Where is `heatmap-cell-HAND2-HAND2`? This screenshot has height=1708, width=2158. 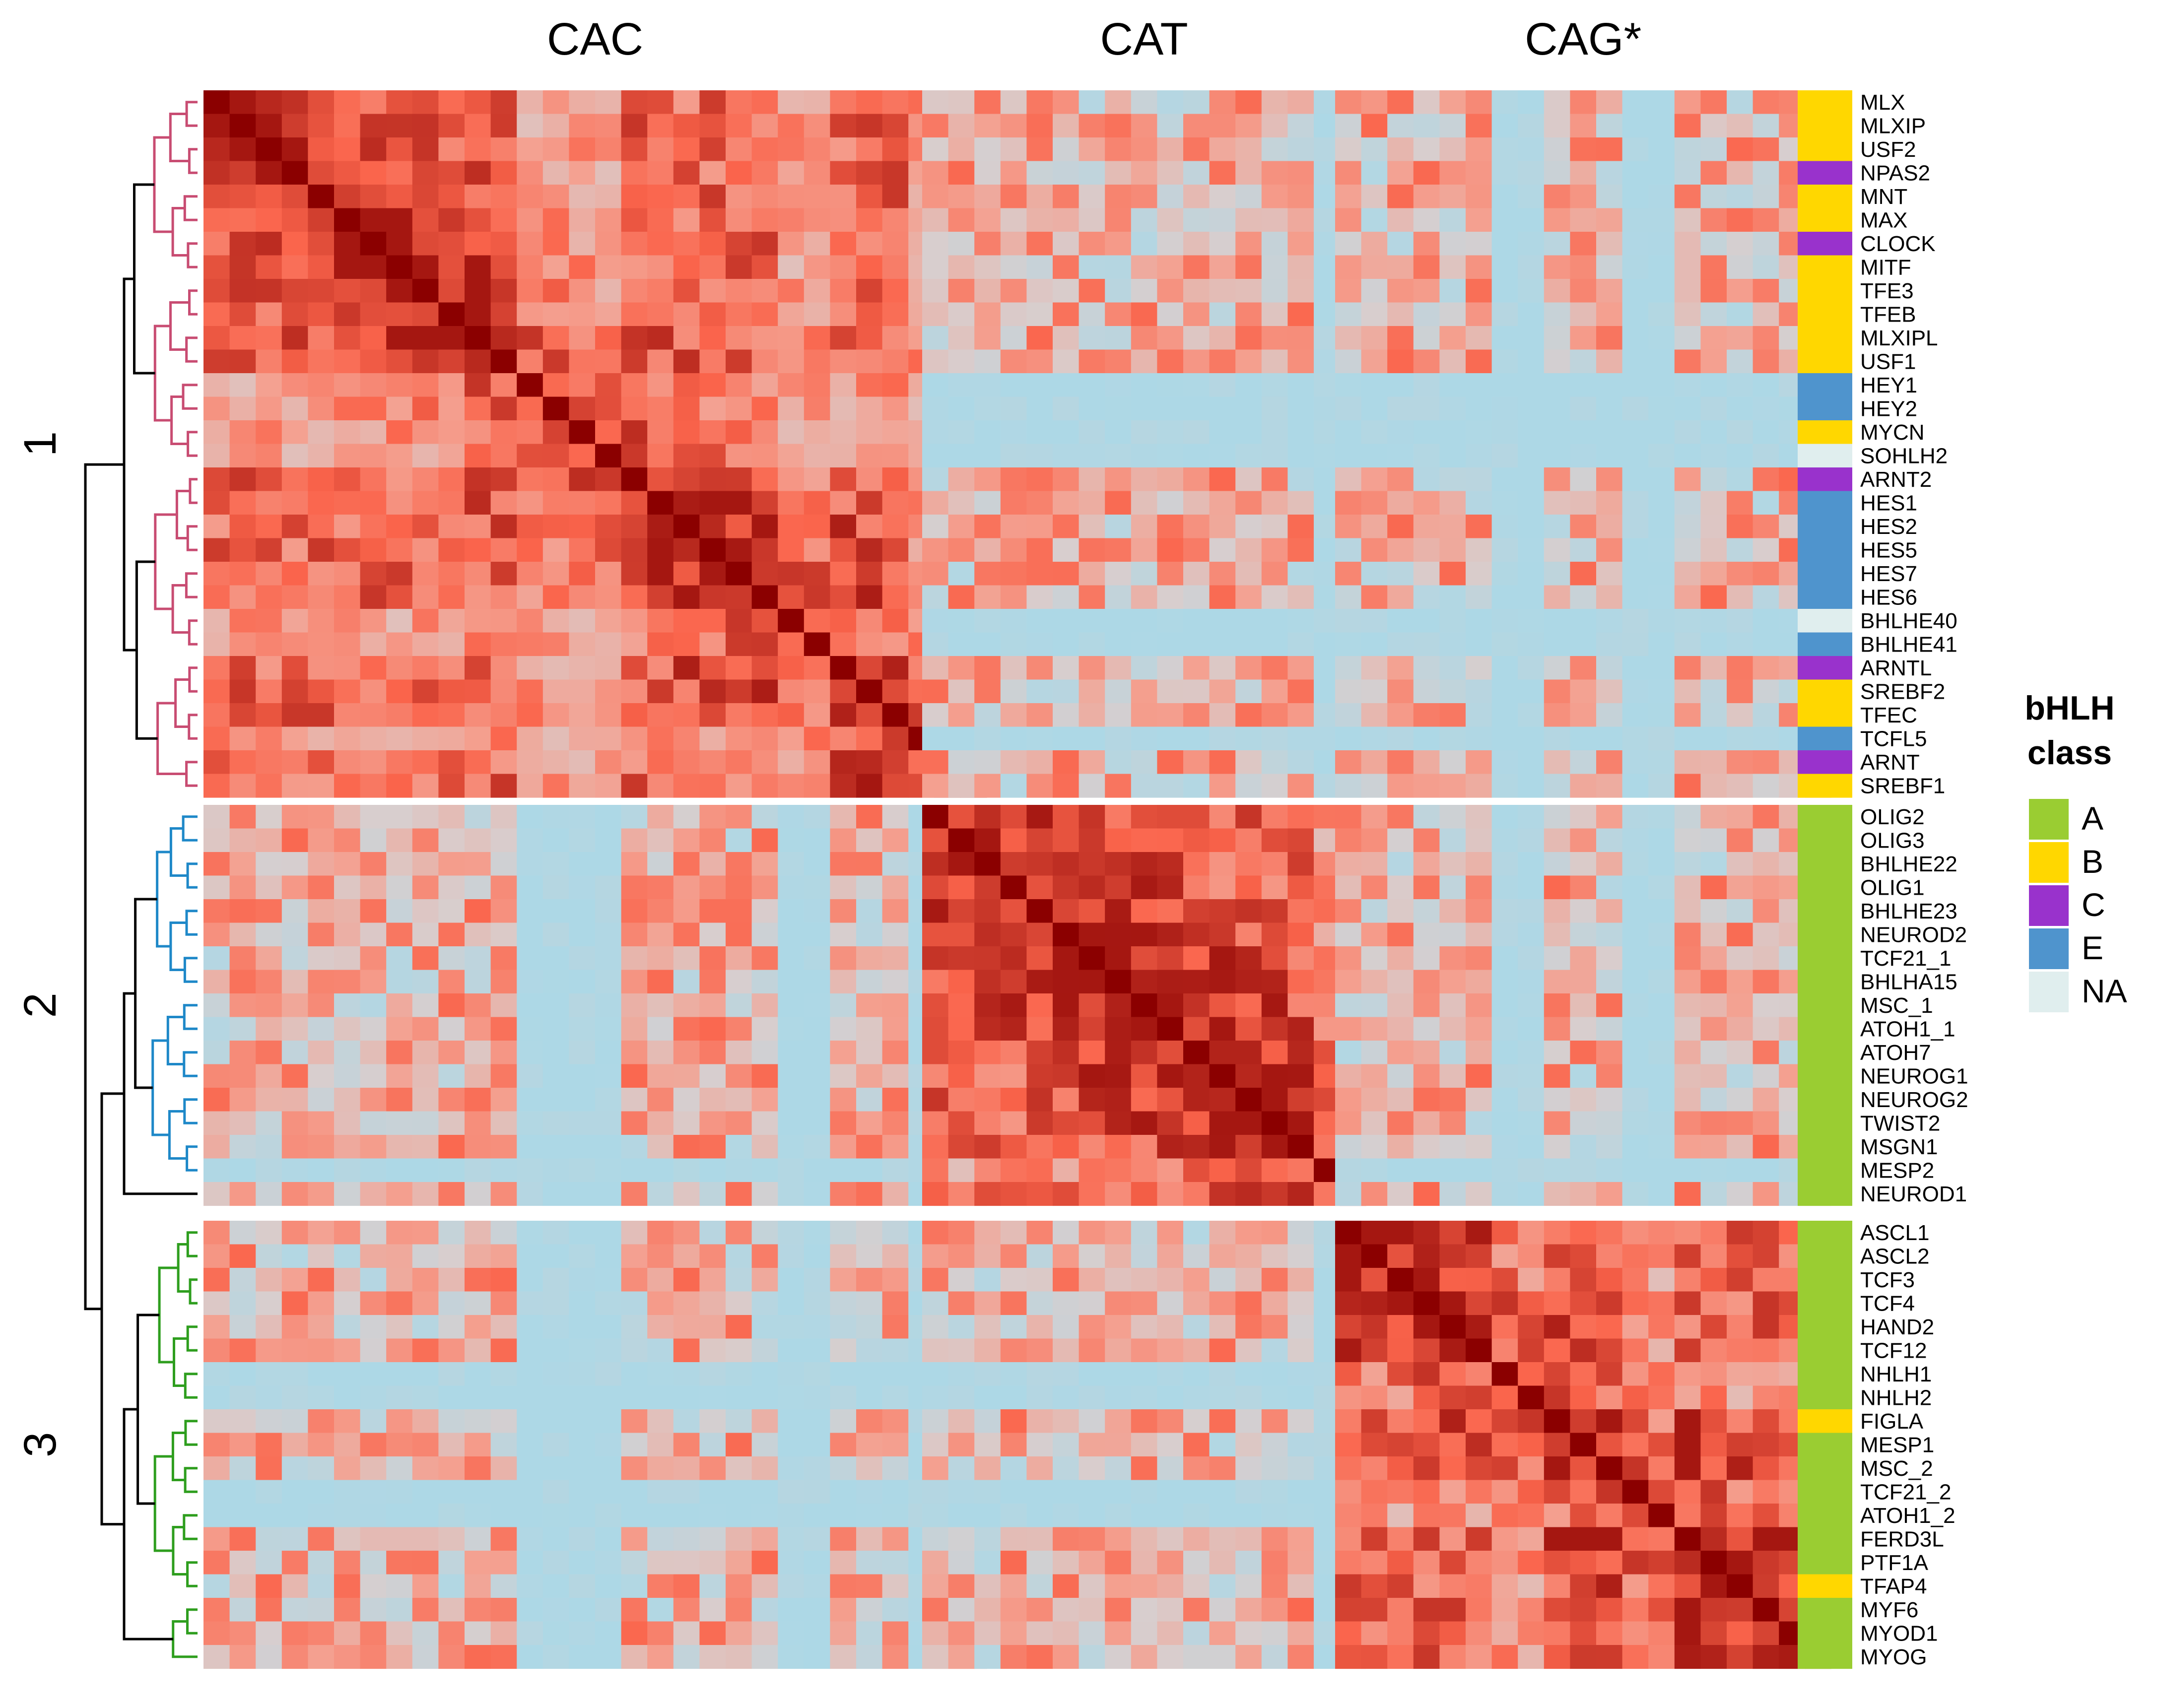 heatmap-cell-HAND2-HAND2 is located at coordinates (1452, 1327).